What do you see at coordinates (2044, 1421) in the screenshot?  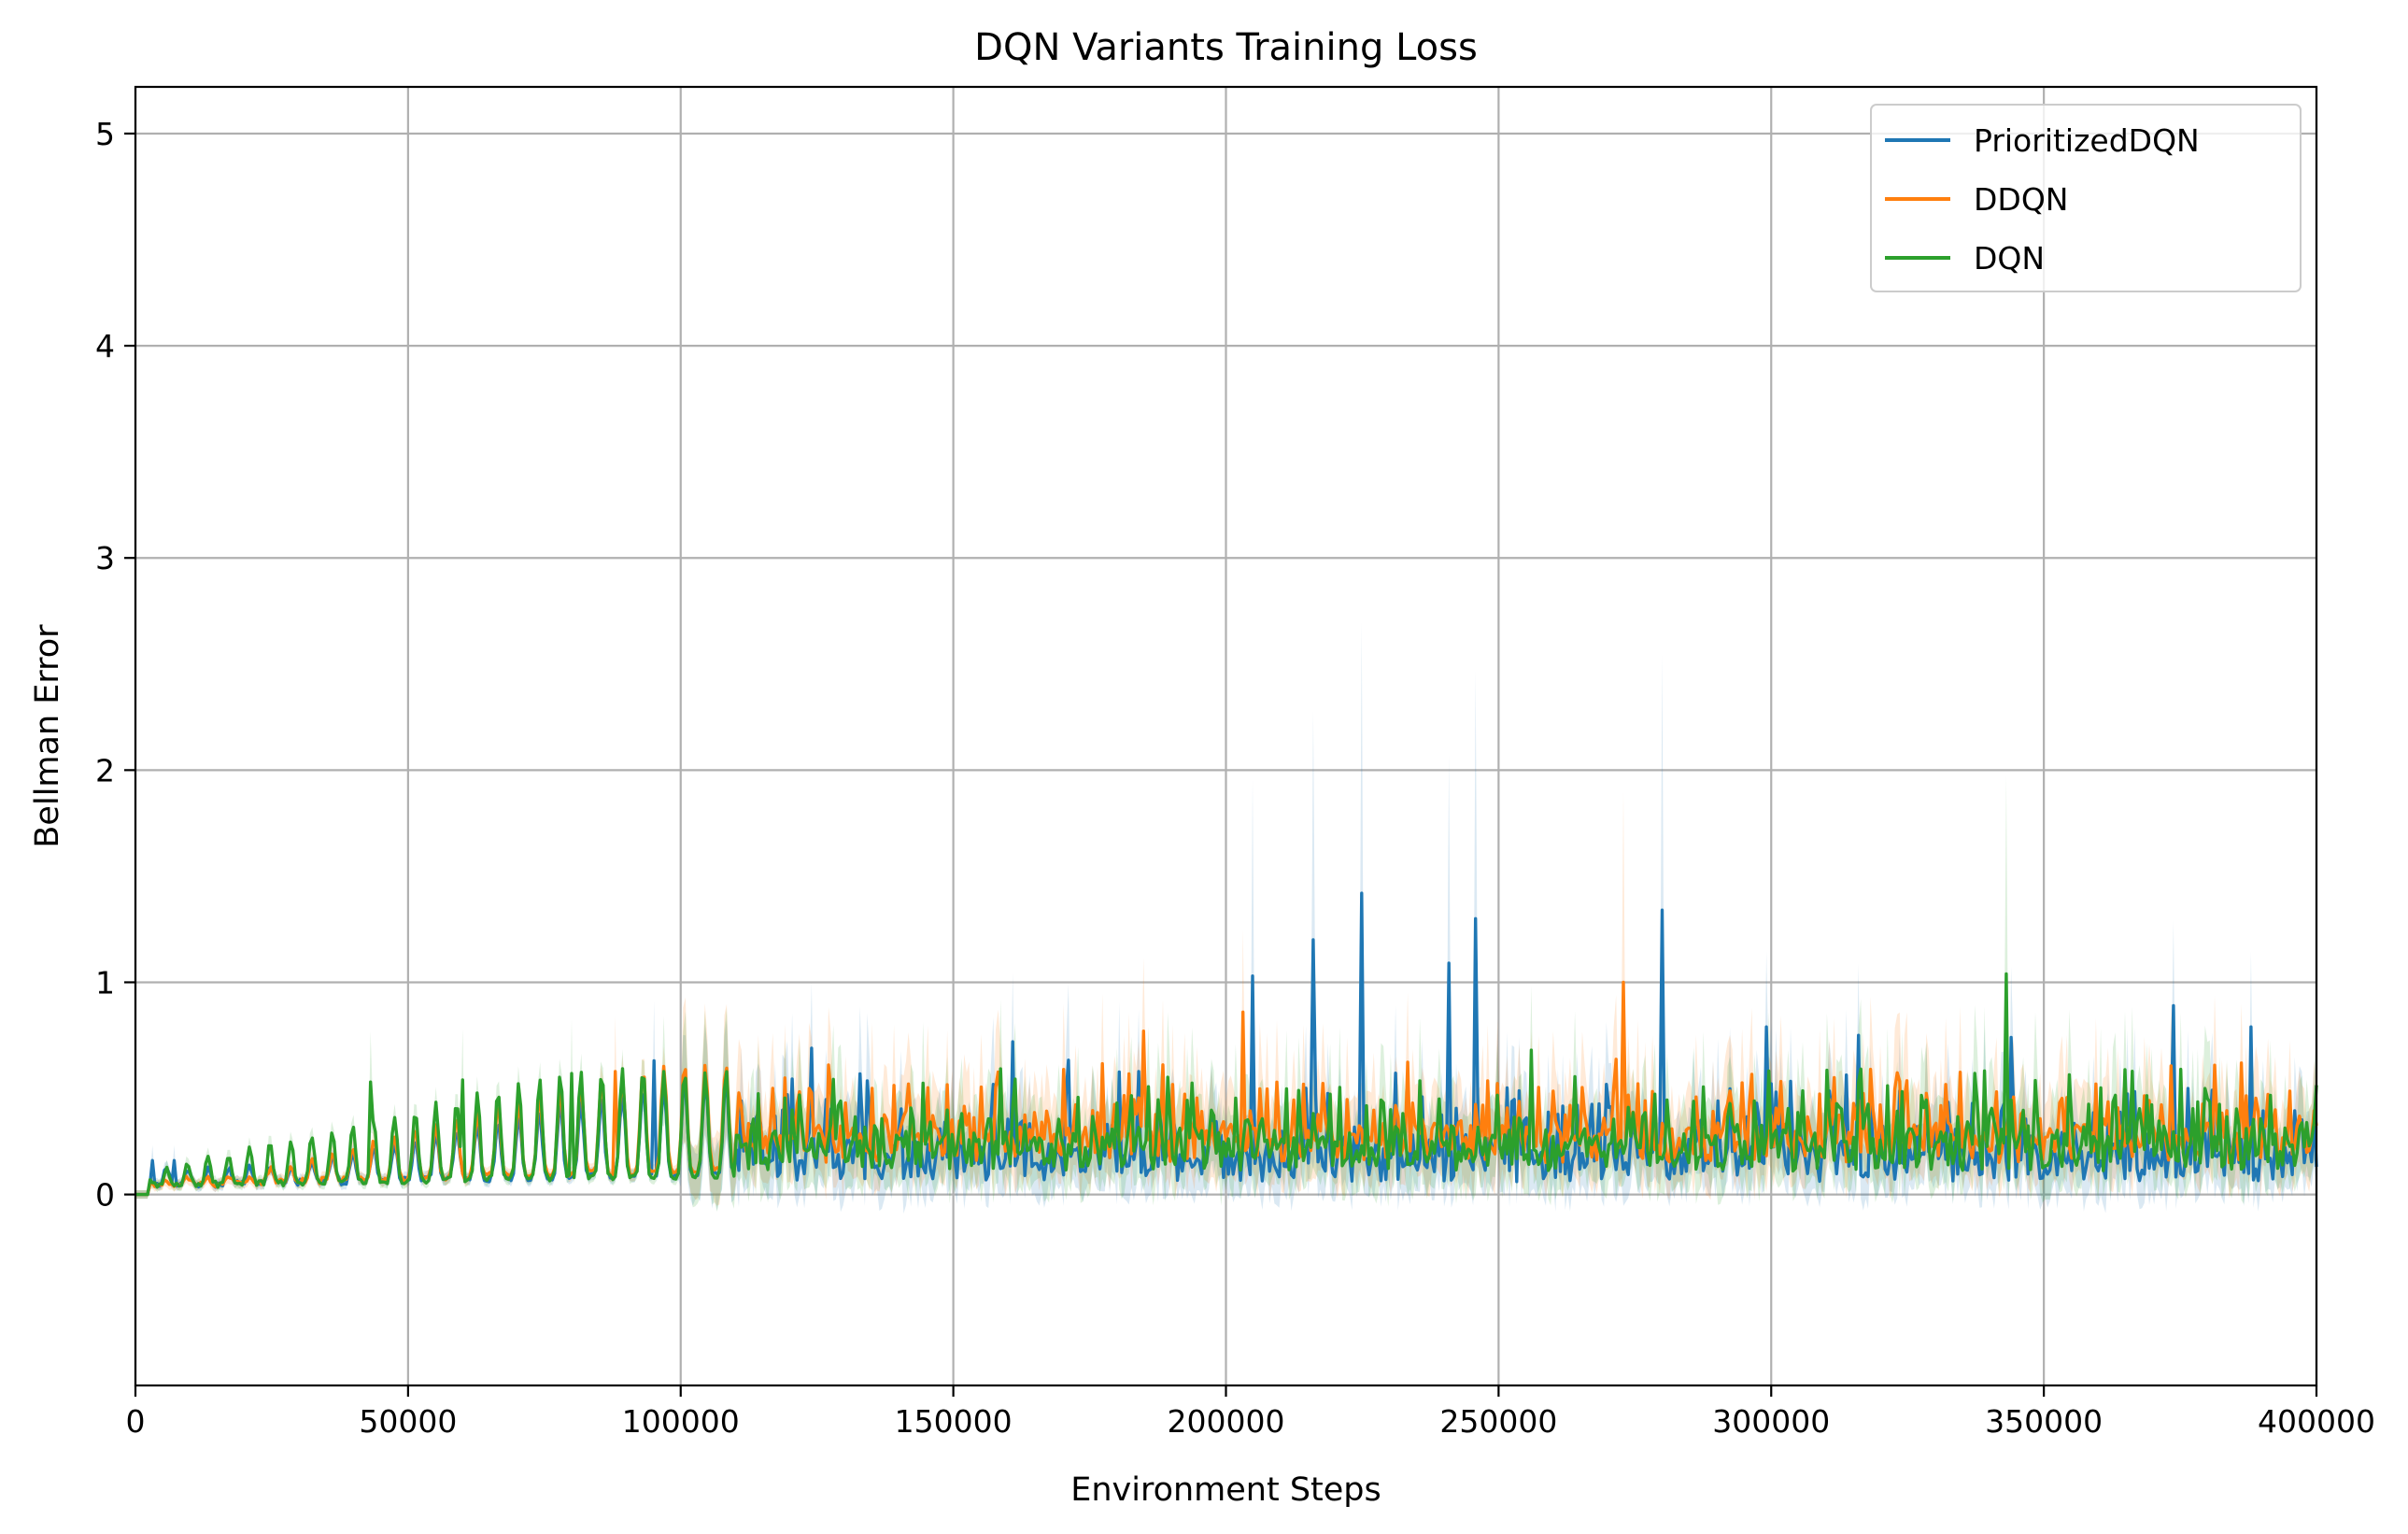 I see `x-tick-label: 350000` at bounding box center [2044, 1421].